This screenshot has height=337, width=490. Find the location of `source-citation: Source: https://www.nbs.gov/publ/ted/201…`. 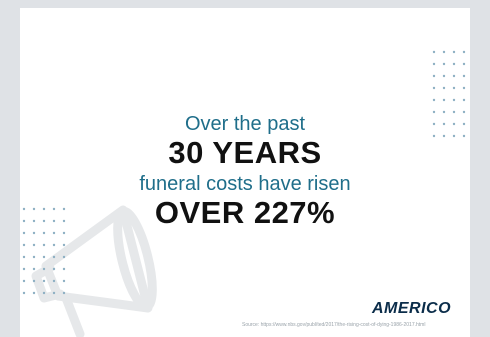

source-citation: Source: https://www.nbs.gov/publ/ted/201… is located at coordinates (334, 325).